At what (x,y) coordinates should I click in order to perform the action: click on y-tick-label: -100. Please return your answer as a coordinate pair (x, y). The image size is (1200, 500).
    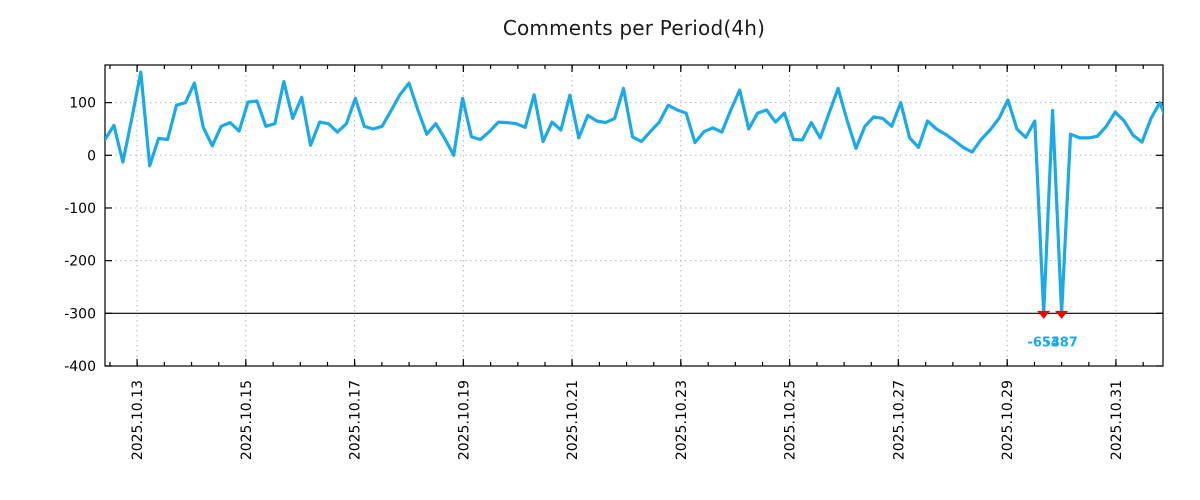
    Looking at the image, I should click on (80, 209).